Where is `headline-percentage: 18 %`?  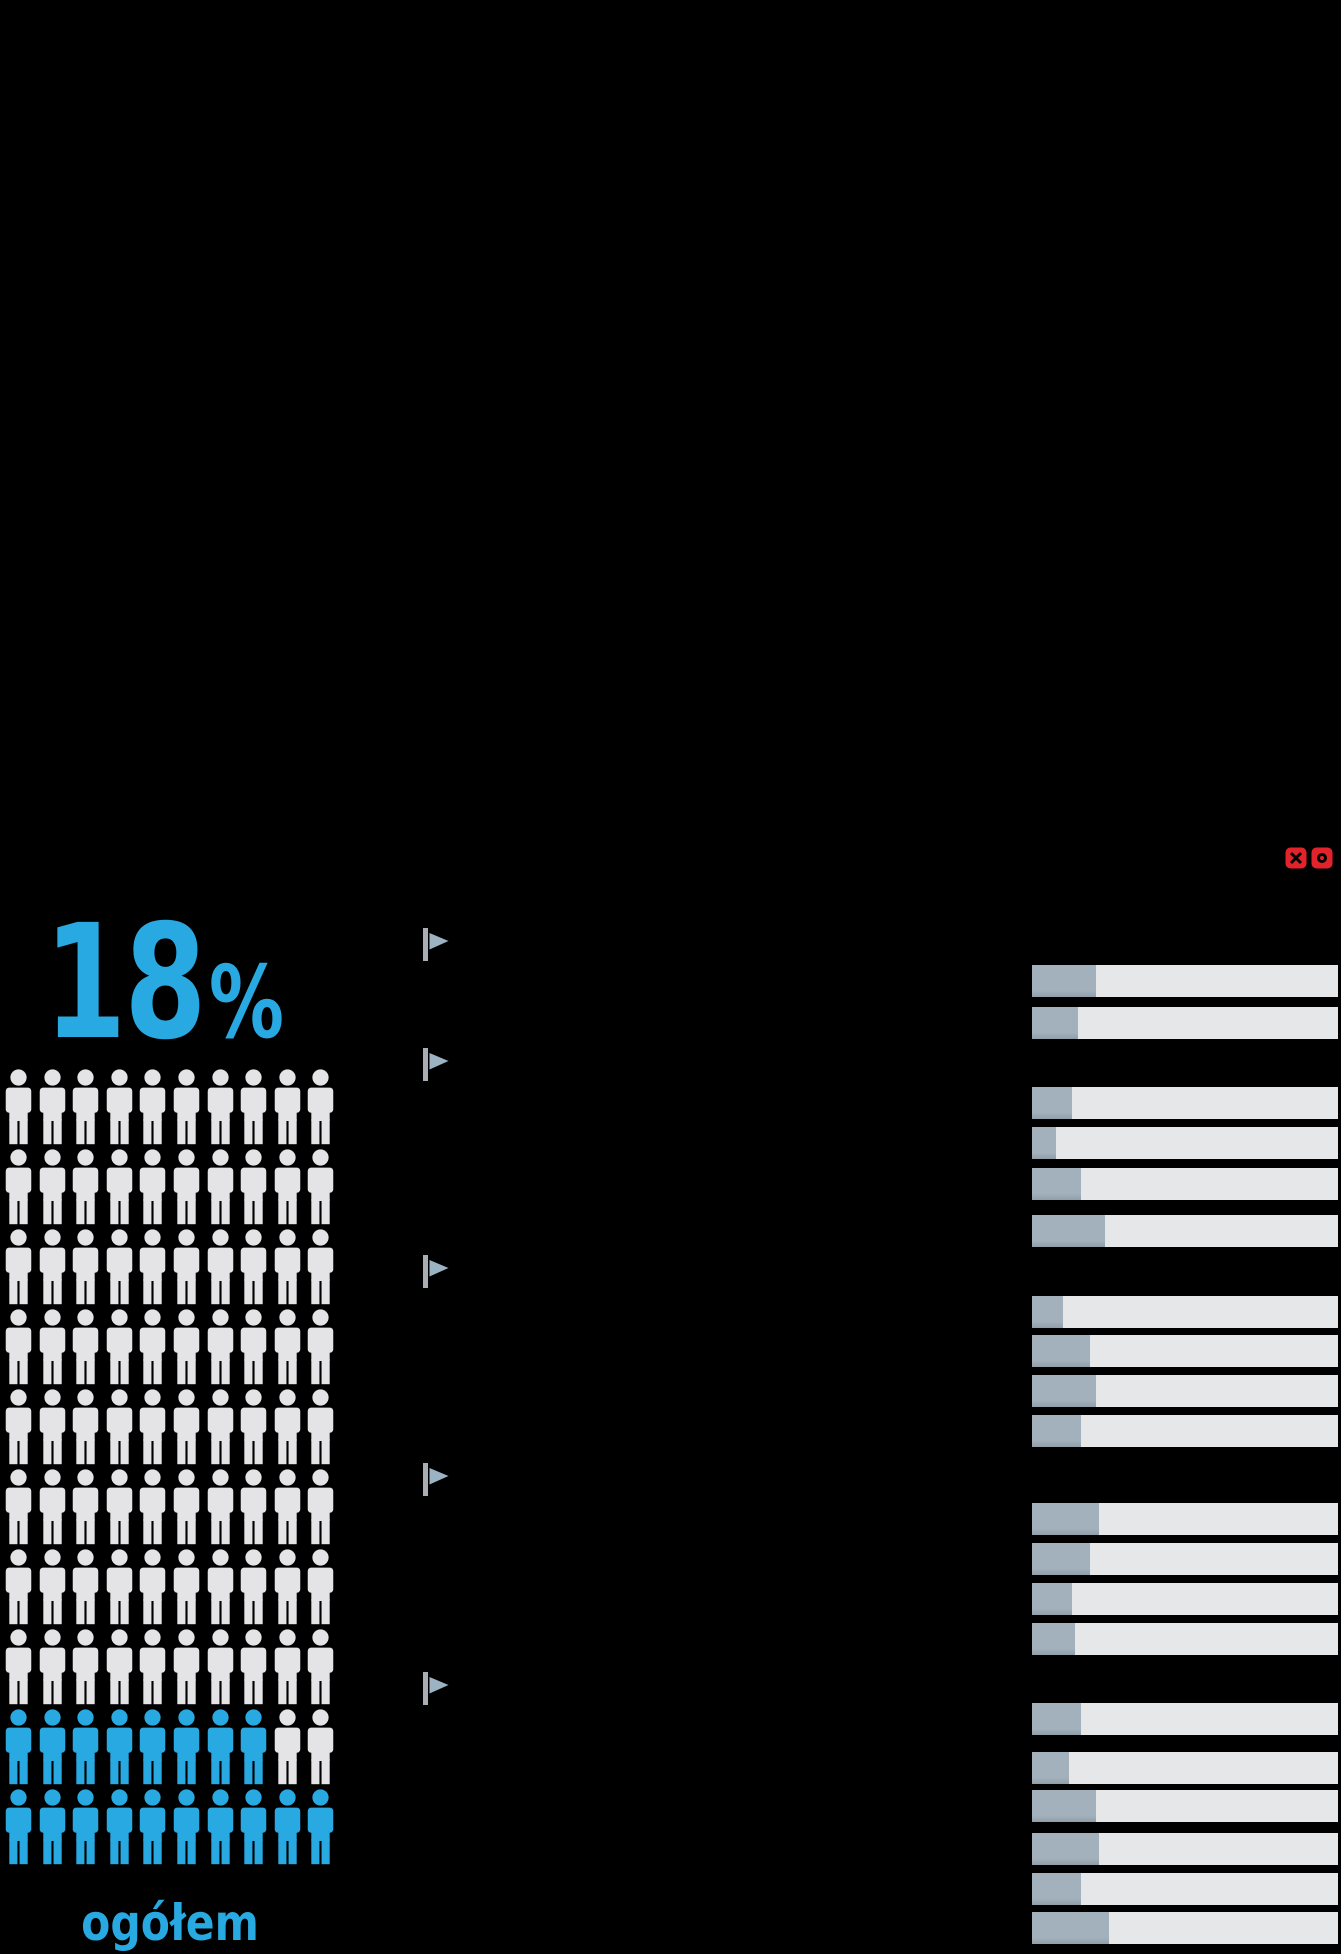 headline-percentage: 18 % is located at coordinates (164, 983).